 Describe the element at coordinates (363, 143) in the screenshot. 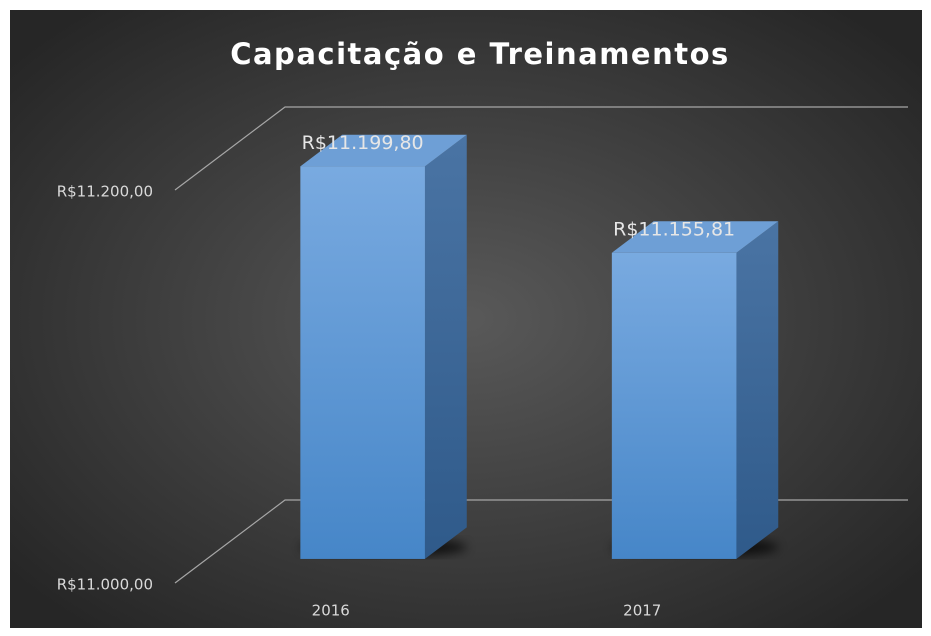

I see `data-label: R$11.199,80` at that location.